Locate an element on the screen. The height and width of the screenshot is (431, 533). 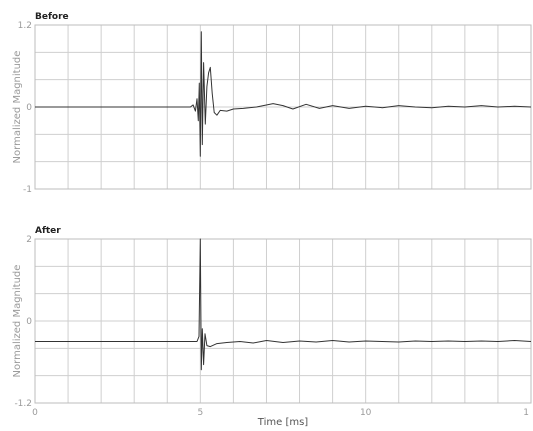
after-x-tick-label-2: 10 is located at coordinates (366, 413).